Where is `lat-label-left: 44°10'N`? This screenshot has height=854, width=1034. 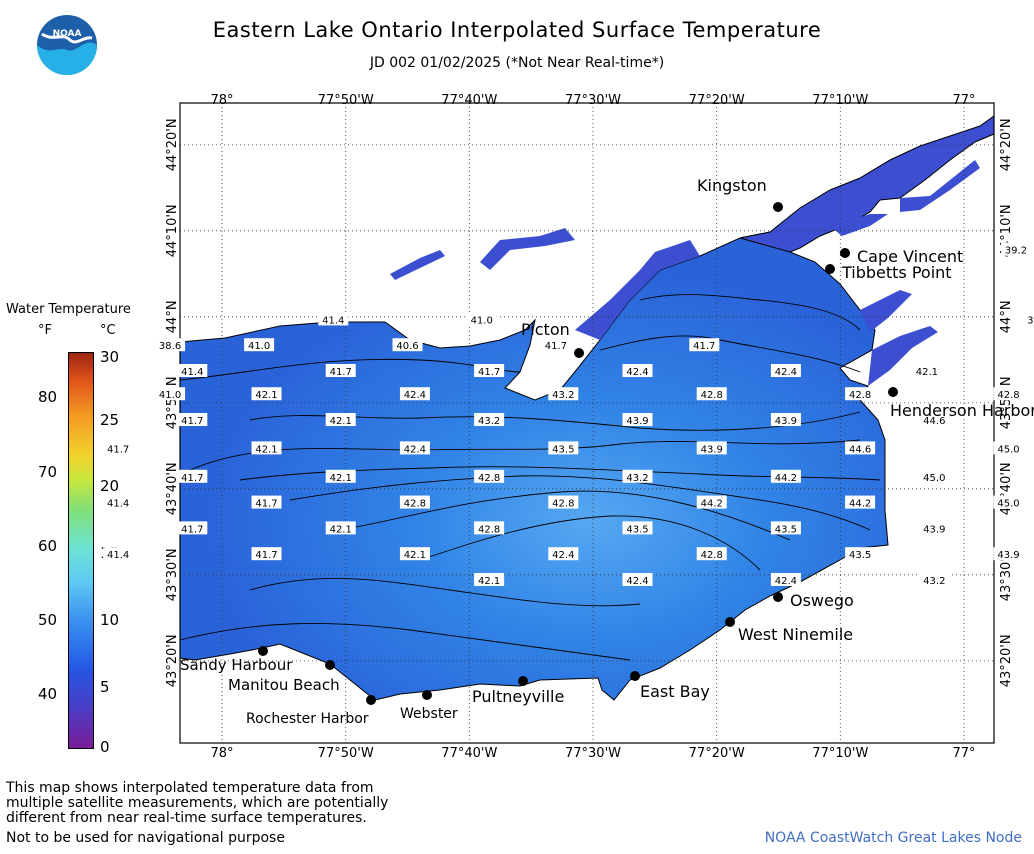
lat-label-left: 44°10'N is located at coordinates (172, 230).